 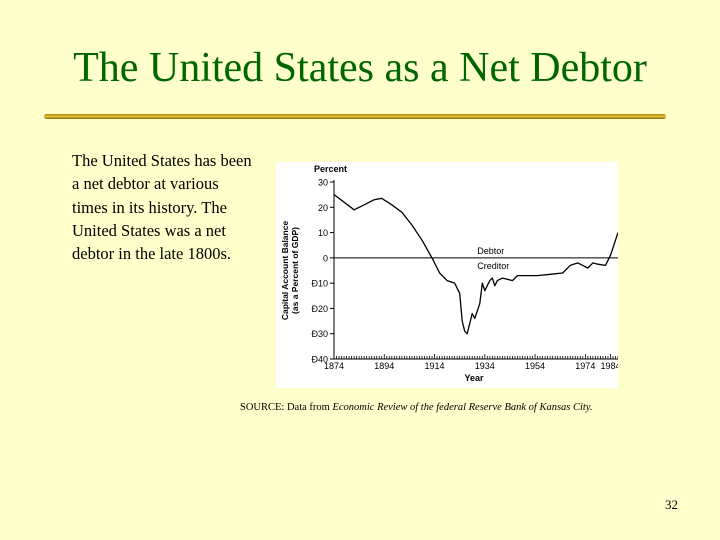 What do you see at coordinates (323, 208) in the screenshot?
I see `y-tick-label: 20` at bounding box center [323, 208].